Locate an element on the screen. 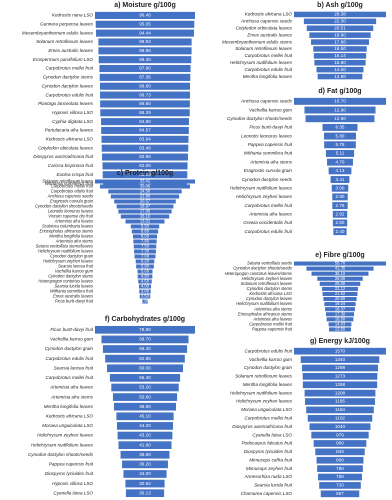  category-label: Searsia lucida leaves is located at coordinates (73, 286).